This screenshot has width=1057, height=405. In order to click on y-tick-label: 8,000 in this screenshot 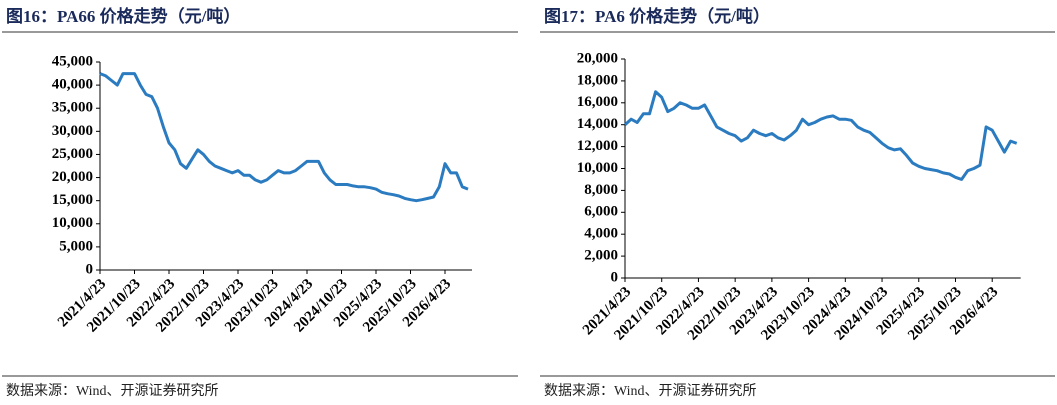, I will do `click(601, 190)`.